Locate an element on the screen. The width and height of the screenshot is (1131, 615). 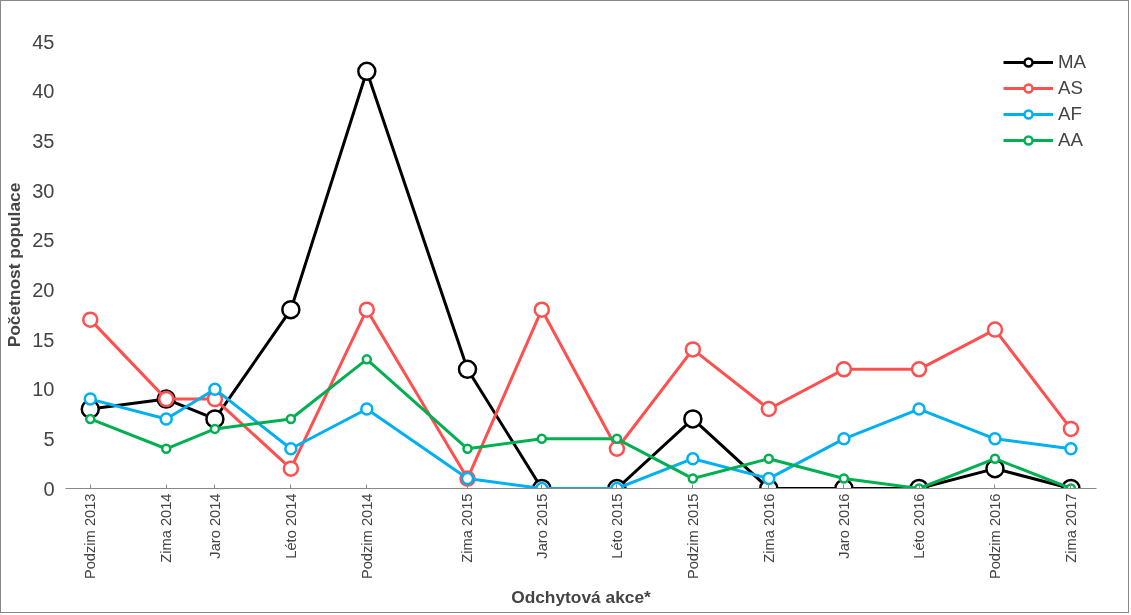
legend-label: AS is located at coordinates (1070, 88).